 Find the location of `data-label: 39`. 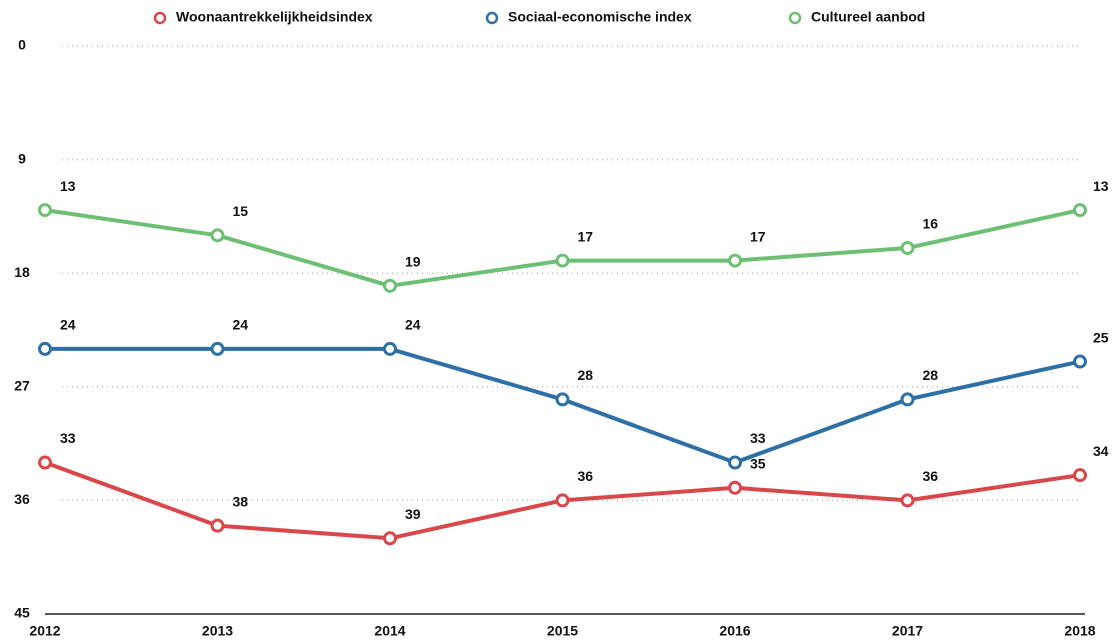

data-label: 39 is located at coordinates (413, 514).